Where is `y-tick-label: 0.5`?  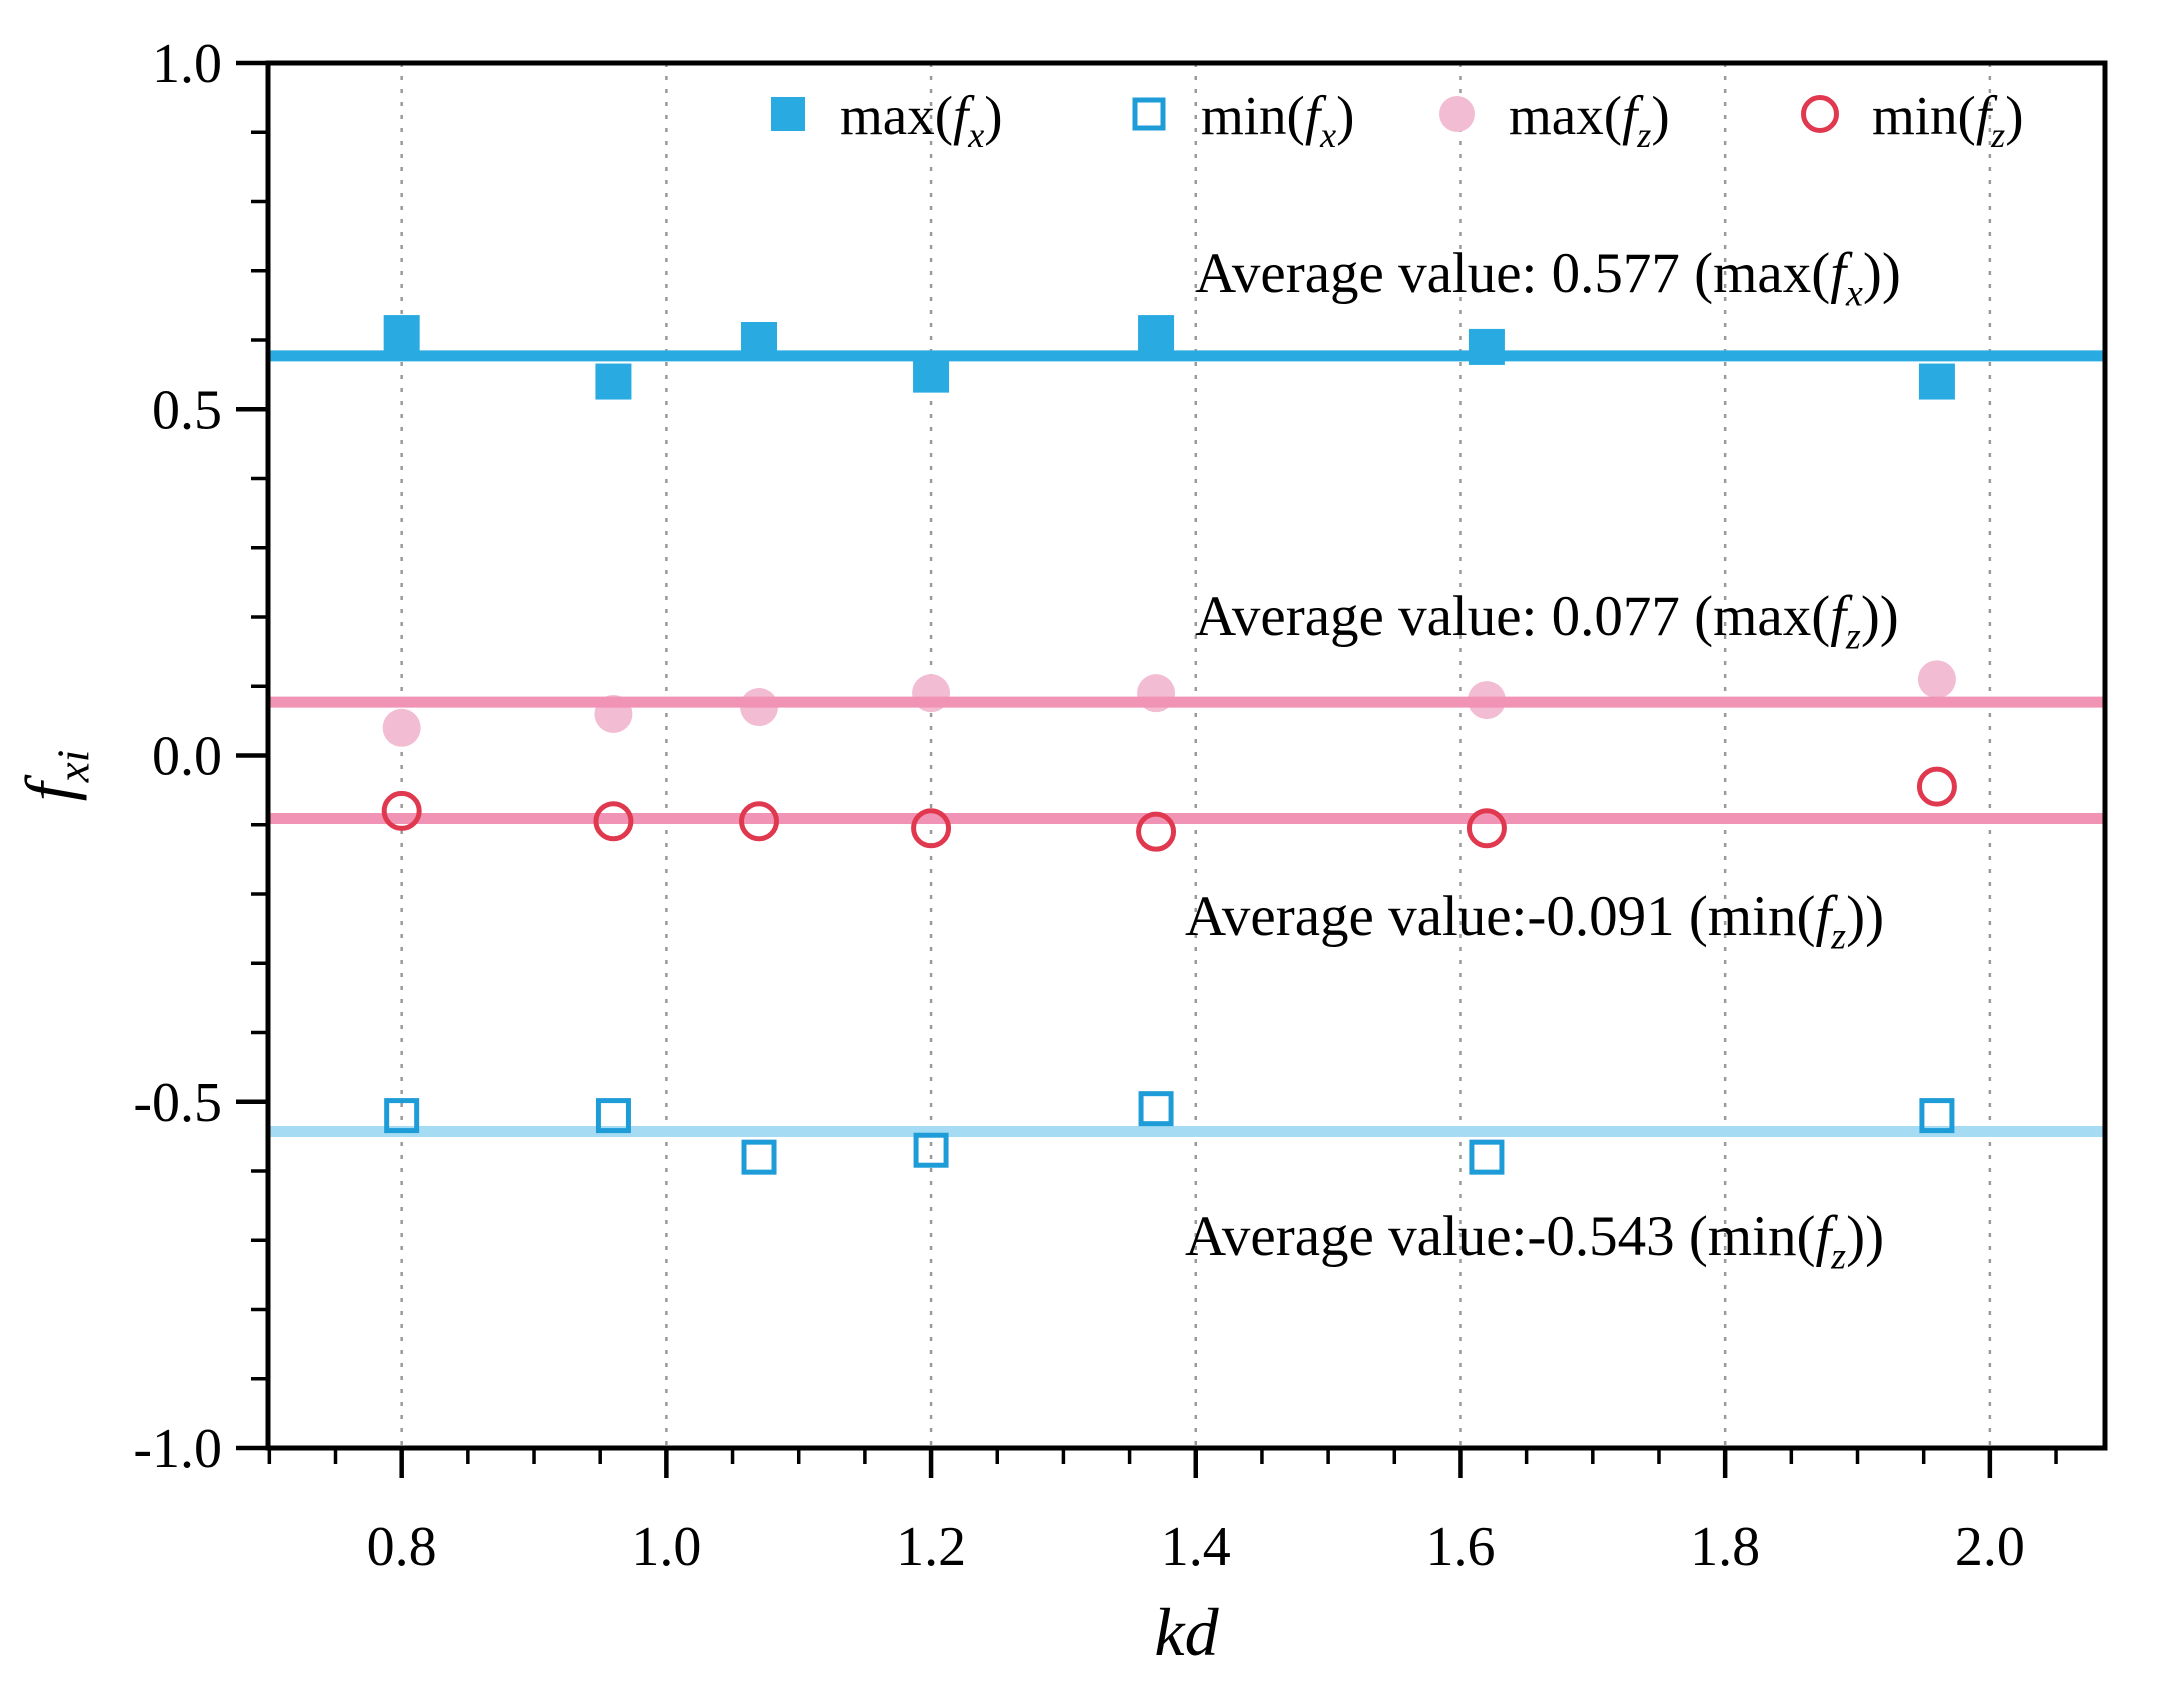 y-tick-label: 0.5 is located at coordinates (187, 410).